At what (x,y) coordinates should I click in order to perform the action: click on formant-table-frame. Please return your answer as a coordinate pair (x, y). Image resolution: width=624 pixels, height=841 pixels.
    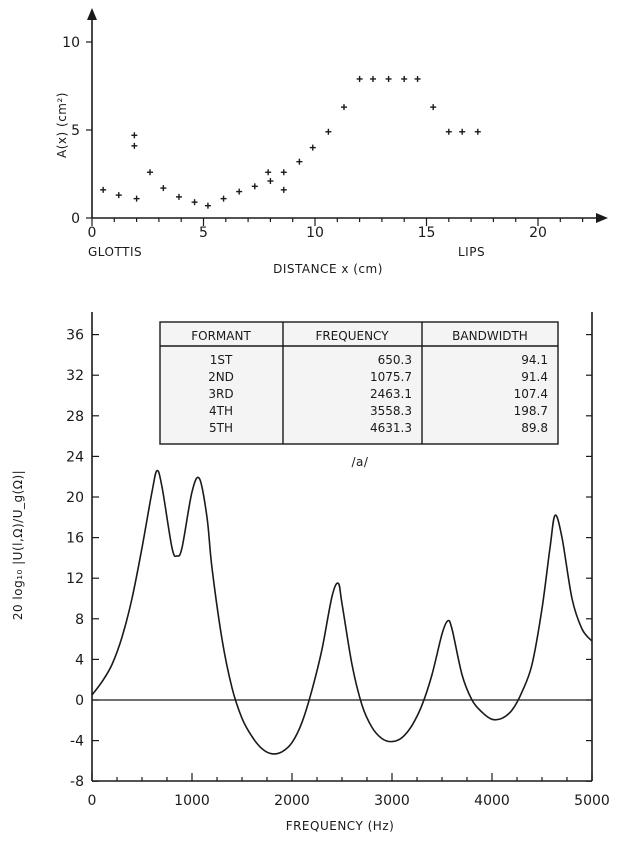
    Looking at the image, I should click on (359, 383).